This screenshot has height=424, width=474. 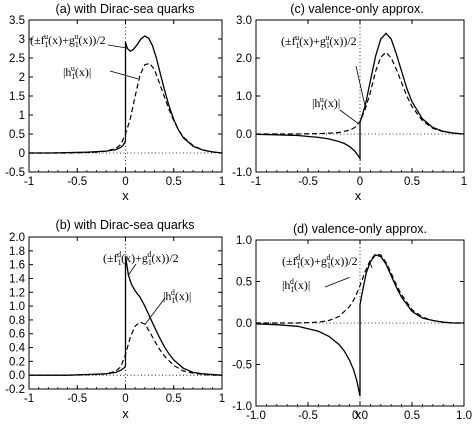 I want to click on y-tick-label: -0.5, so click(x=242, y=366).